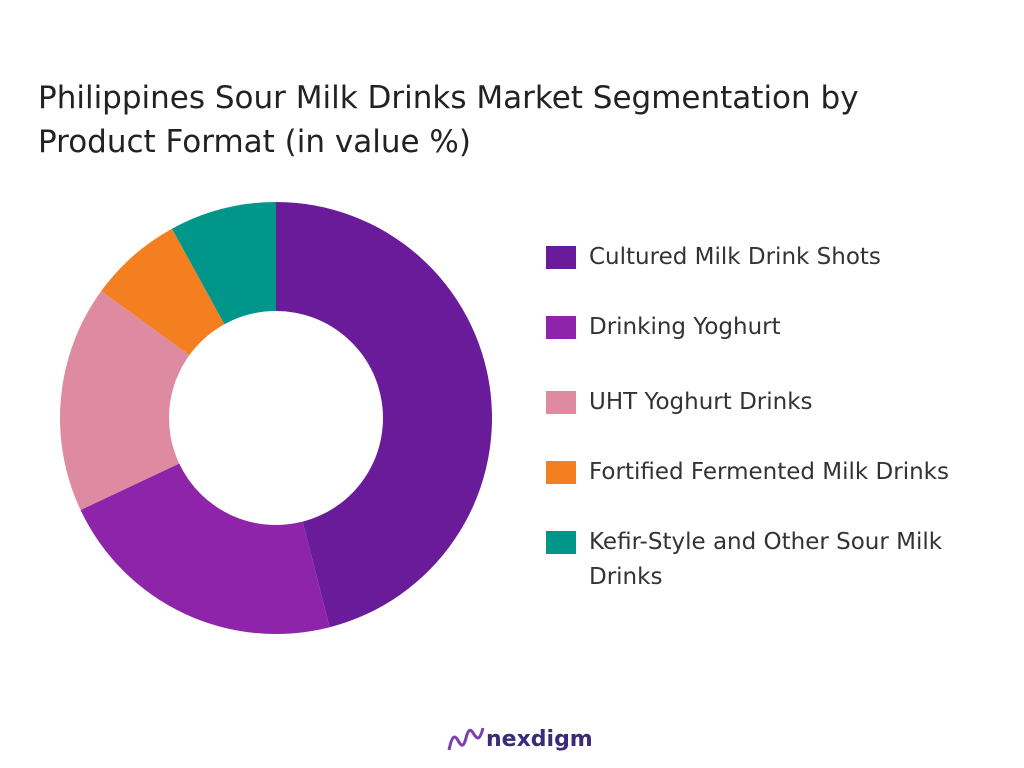 This screenshot has height=768, width=1024. Describe the element at coordinates (766, 559) in the screenshot. I see `legend-label: Kefir-Style and Other Sour Milk Drinks` at that location.